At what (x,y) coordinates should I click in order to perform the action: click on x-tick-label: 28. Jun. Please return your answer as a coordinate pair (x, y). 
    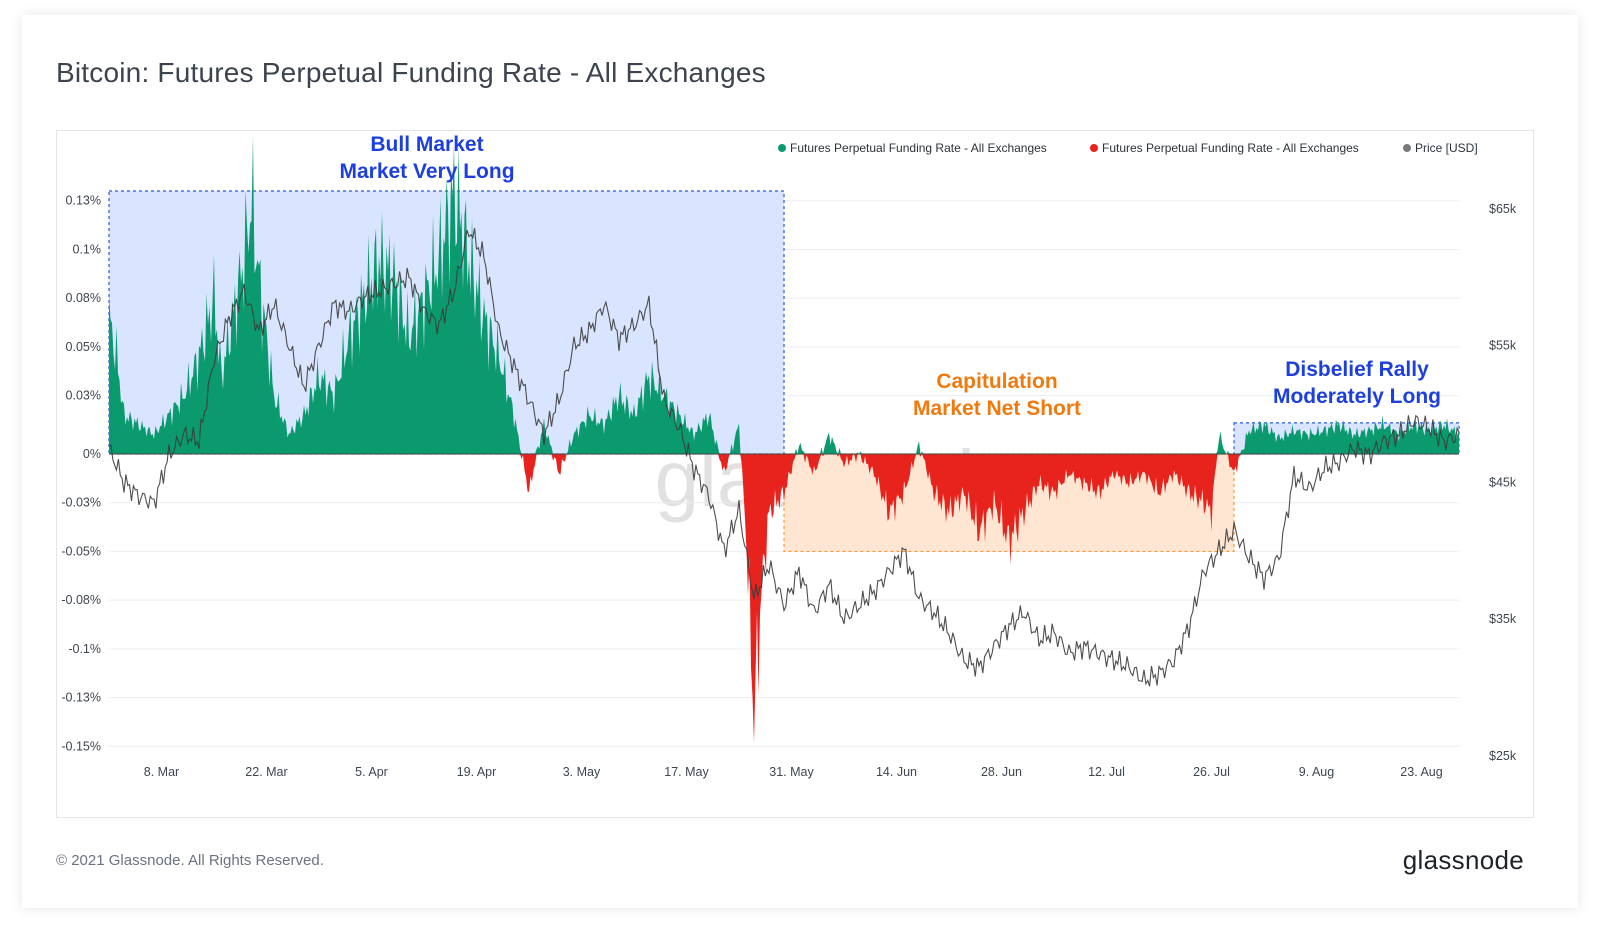
    Looking at the image, I should click on (1001, 772).